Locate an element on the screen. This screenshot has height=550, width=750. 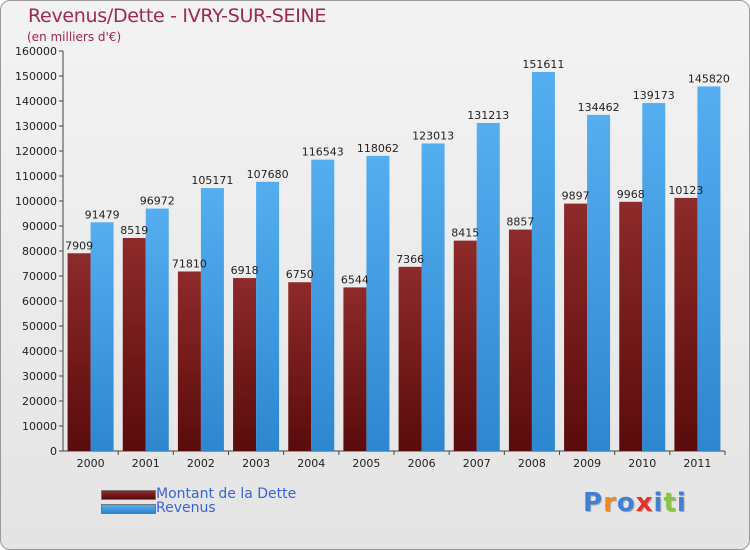
proxiti-logo: Proxiti is located at coordinates (635, 503).